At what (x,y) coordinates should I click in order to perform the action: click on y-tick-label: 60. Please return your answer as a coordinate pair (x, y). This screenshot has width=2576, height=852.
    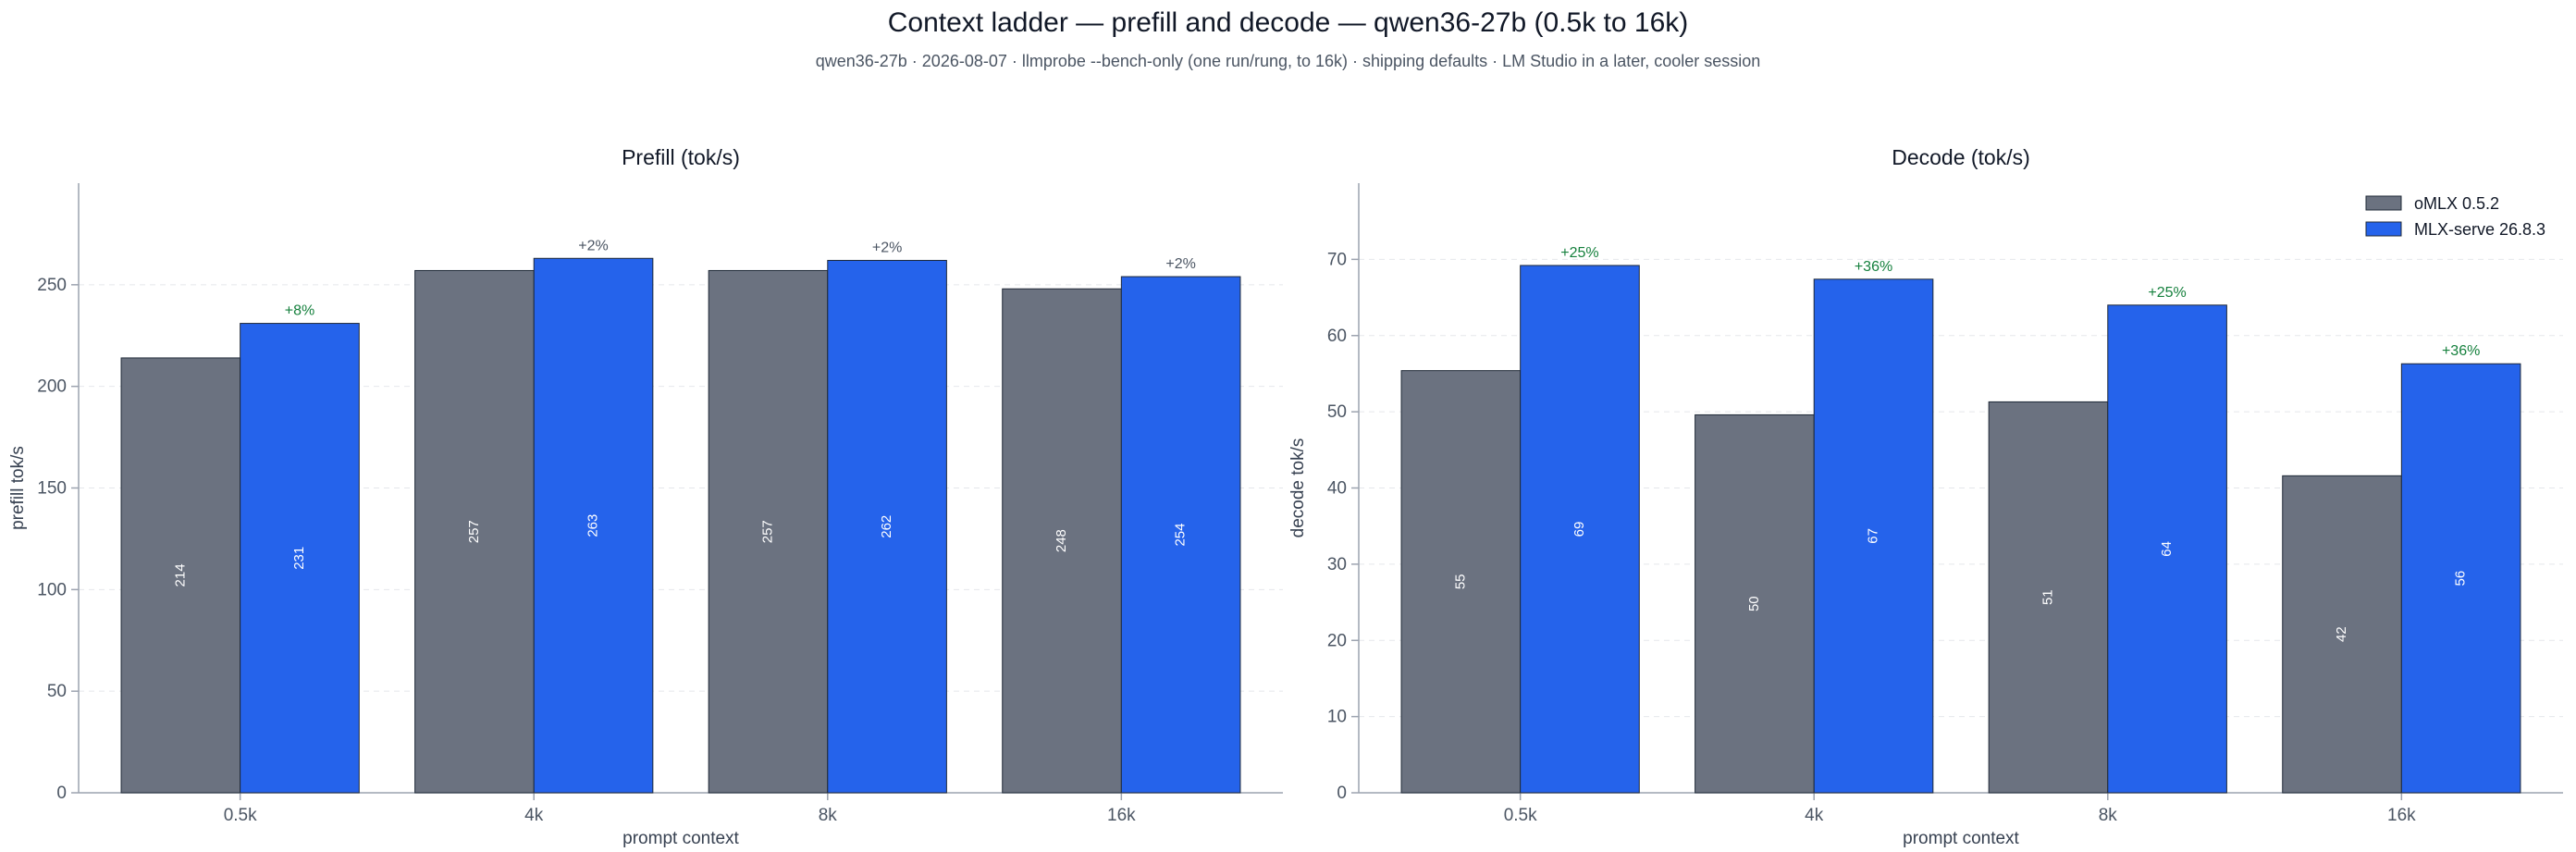
    Looking at the image, I should click on (1337, 336).